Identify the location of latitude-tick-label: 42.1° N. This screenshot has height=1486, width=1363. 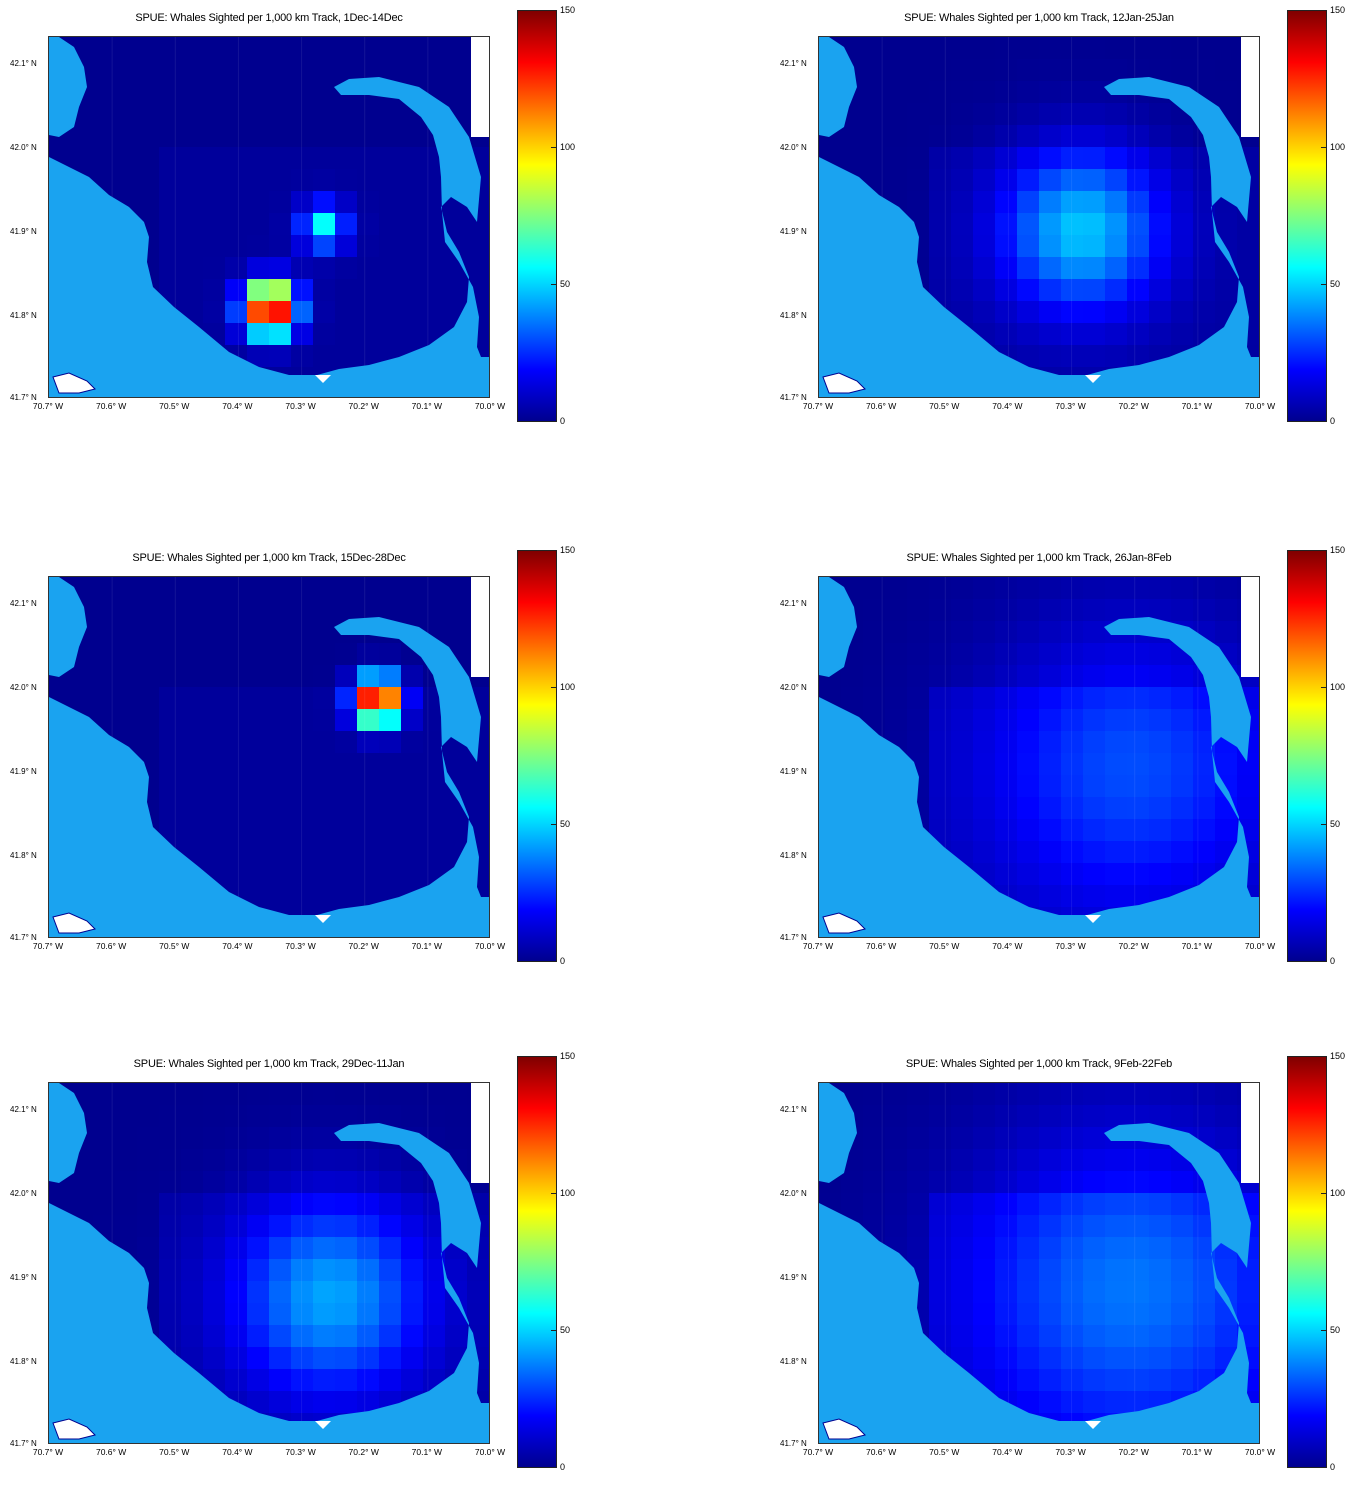
(23, 63).